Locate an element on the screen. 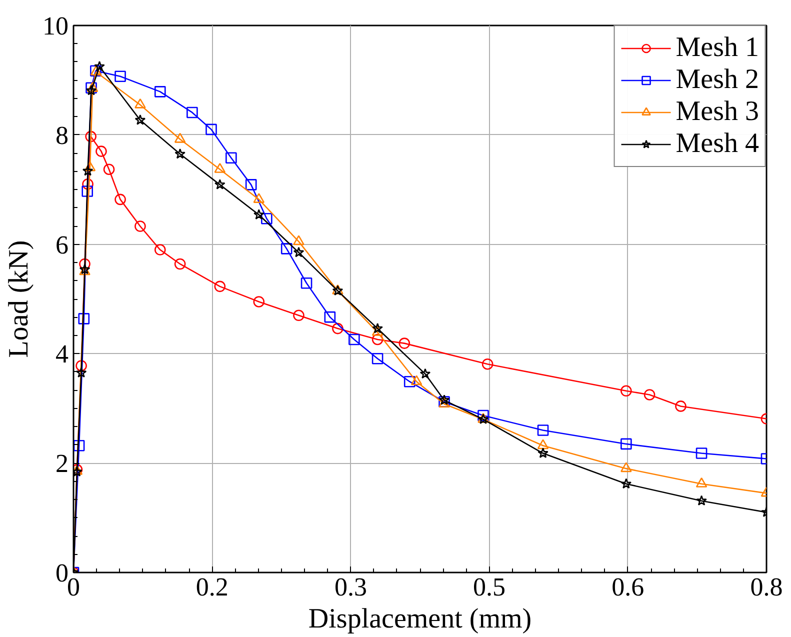 The width and height of the screenshot is (791, 637). legend-label: Mesh 1 is located at coordinates (717, 48).